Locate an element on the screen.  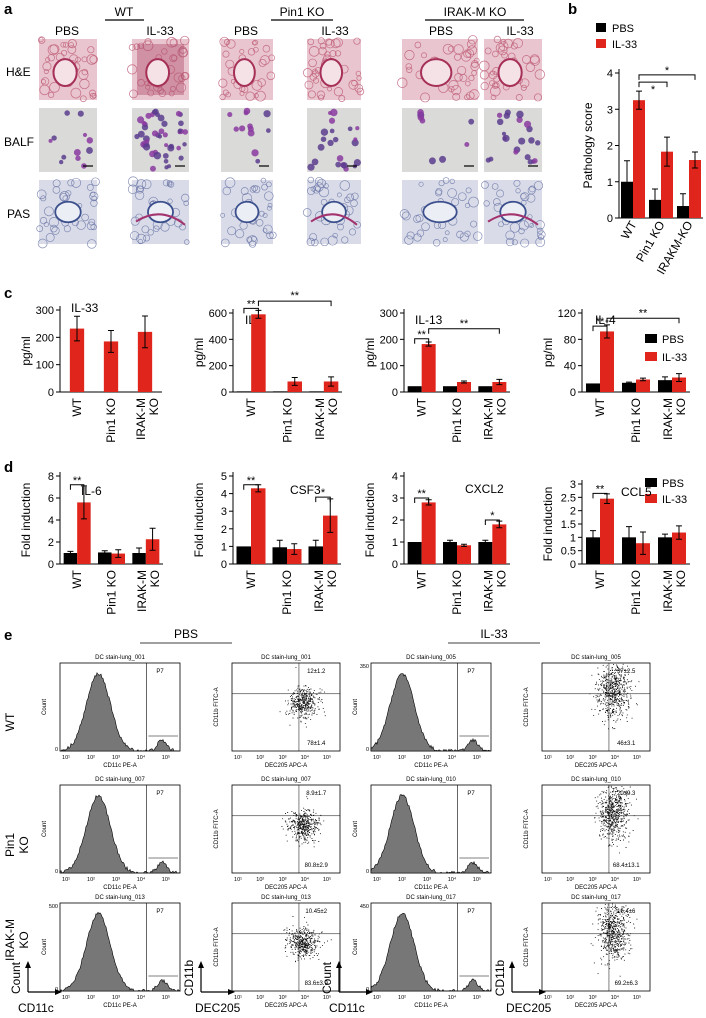
legend-b: PBS IL-33 is located at coordinates (616, 37).